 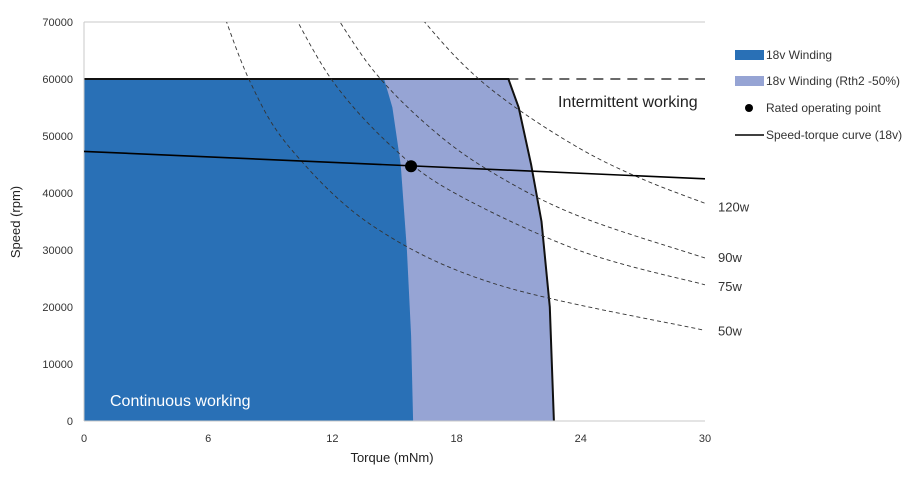 I want to click on x-tick-label: 24, so click(x=581, y=439).